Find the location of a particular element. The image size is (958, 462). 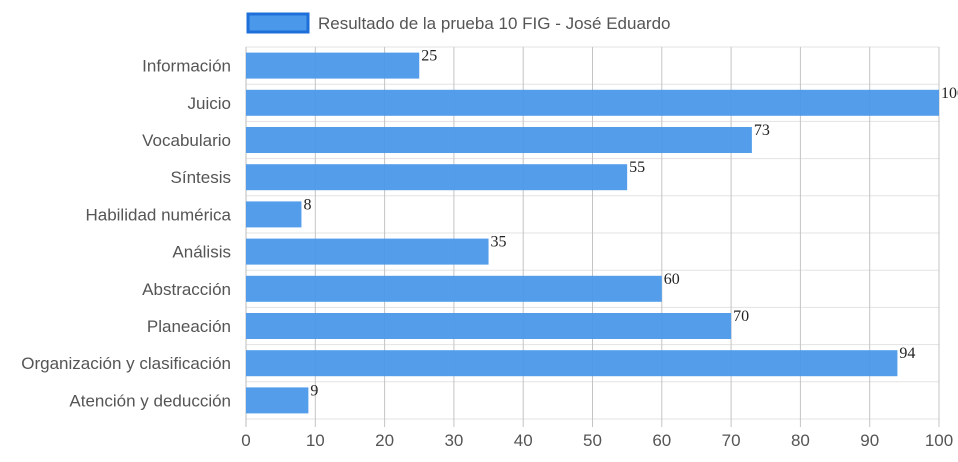

data-label: 35 is located at coordinates (499, 242).